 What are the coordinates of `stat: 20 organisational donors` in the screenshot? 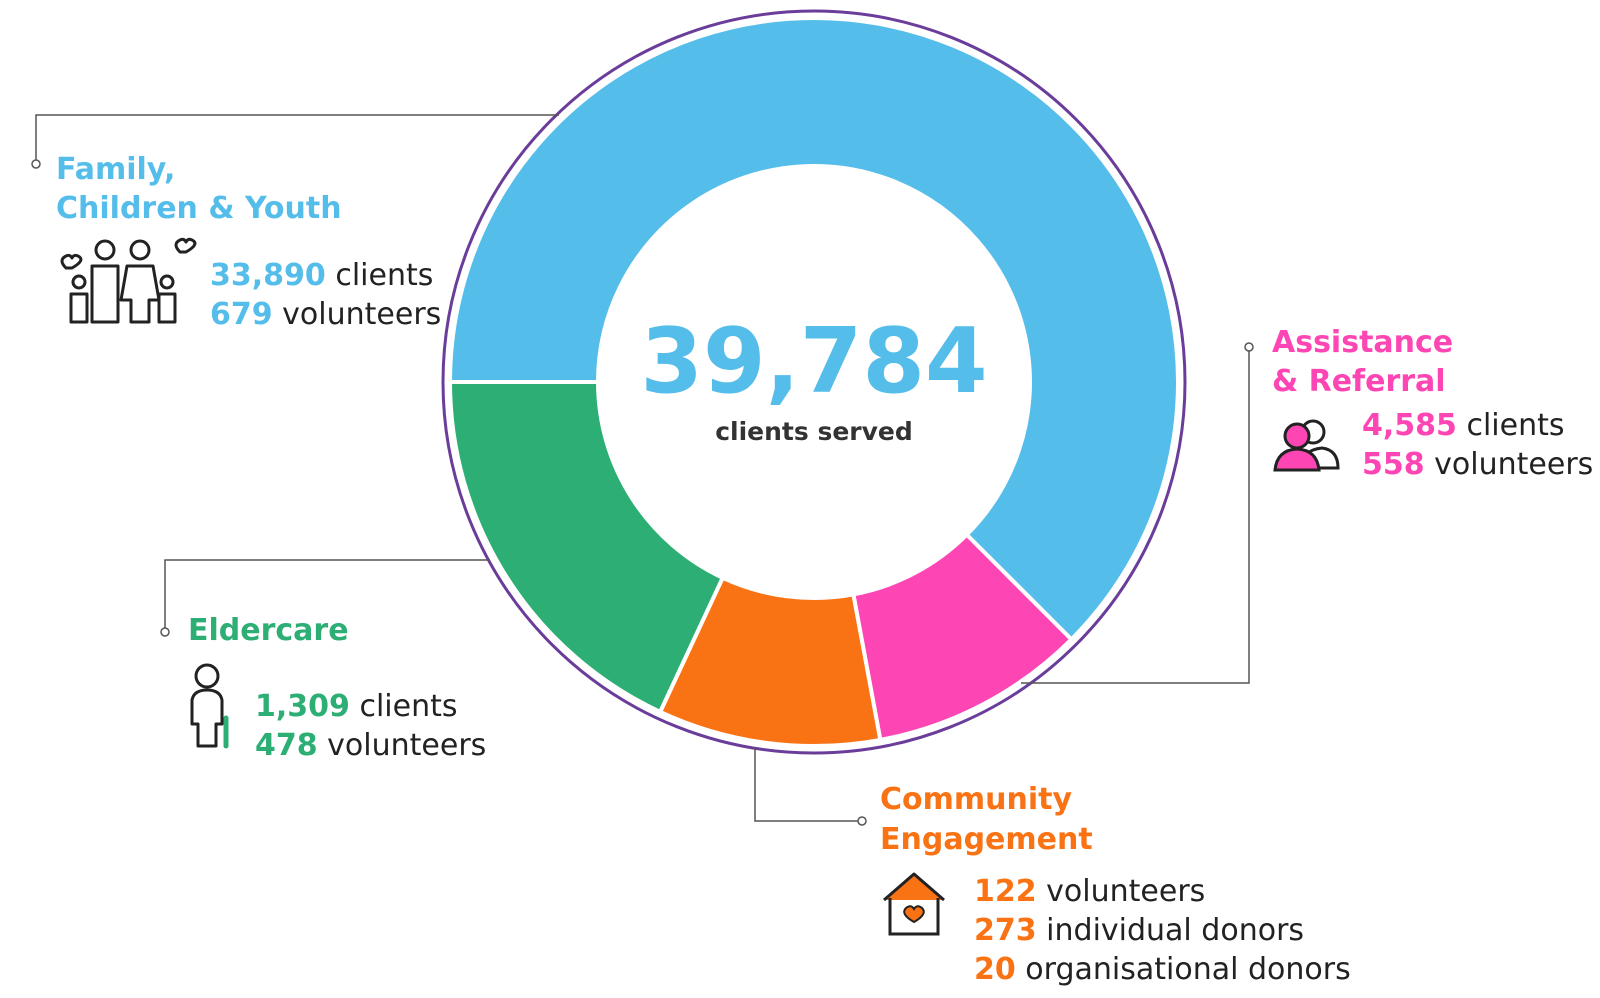 It's located at (1162, 969).